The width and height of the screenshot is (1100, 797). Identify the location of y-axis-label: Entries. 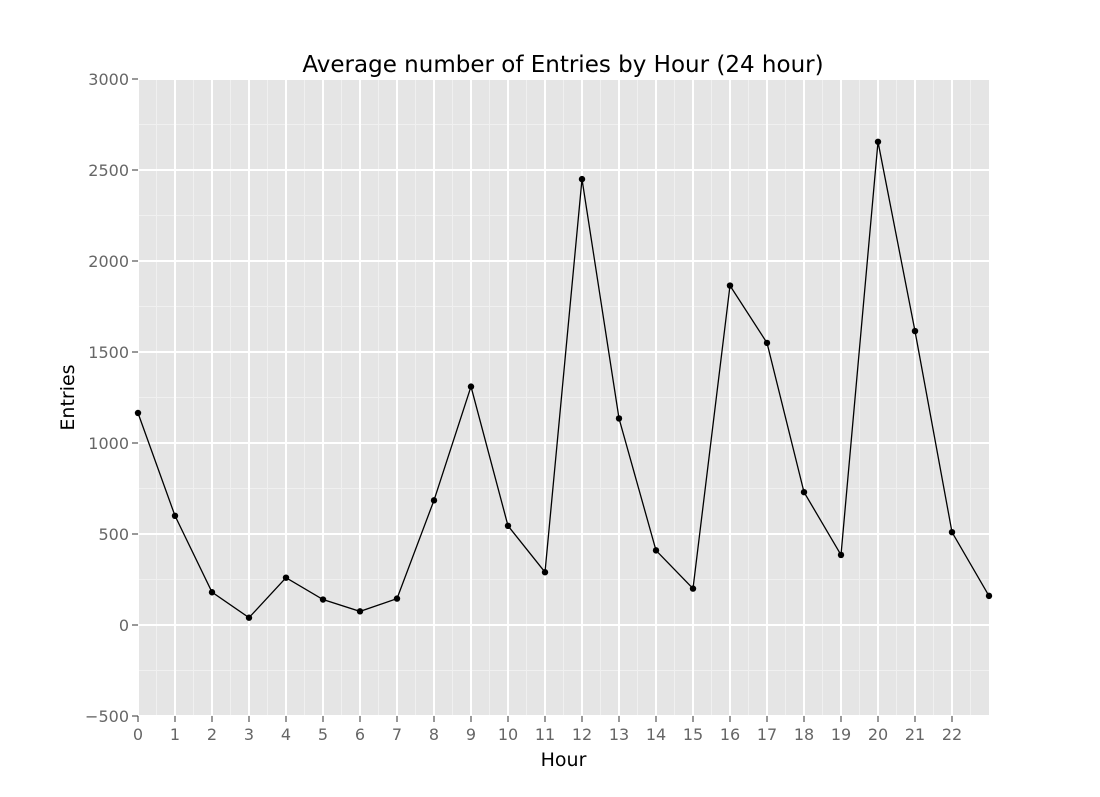
(68, 397).